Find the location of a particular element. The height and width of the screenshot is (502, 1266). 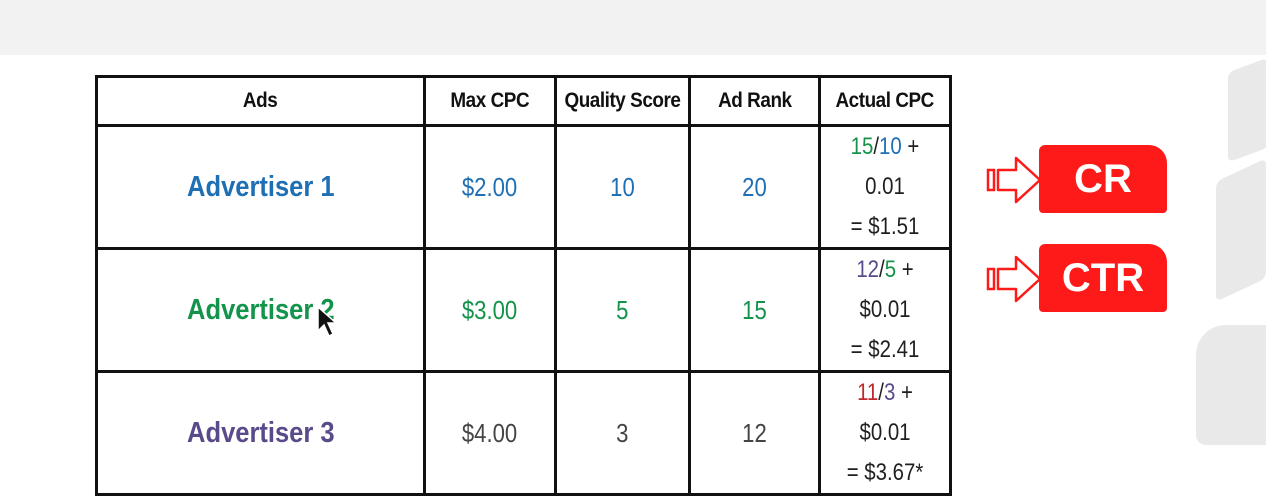

actual-cpc-result: = $2.41 is located at coordinates (885, 349).